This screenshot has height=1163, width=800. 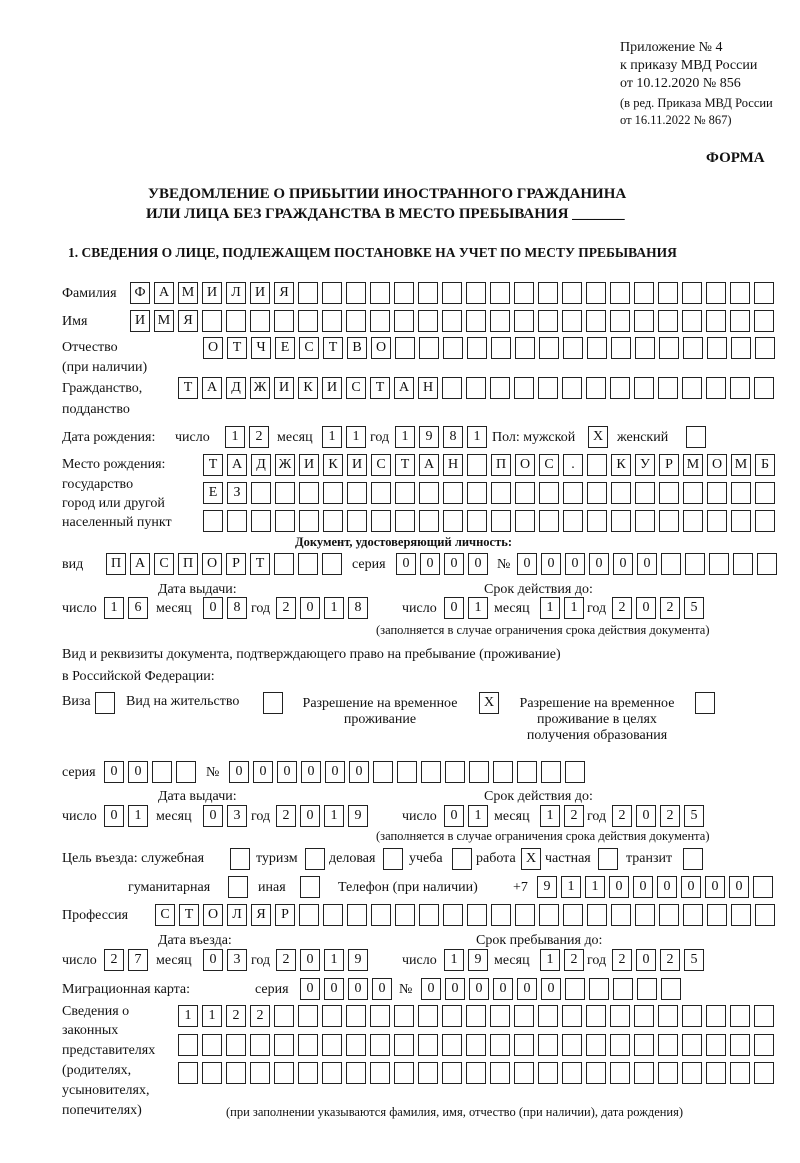 What do you see at coordinates (428, 388) in the screenshot?
I see `char-box: Н` at bounding box center [428, 388].